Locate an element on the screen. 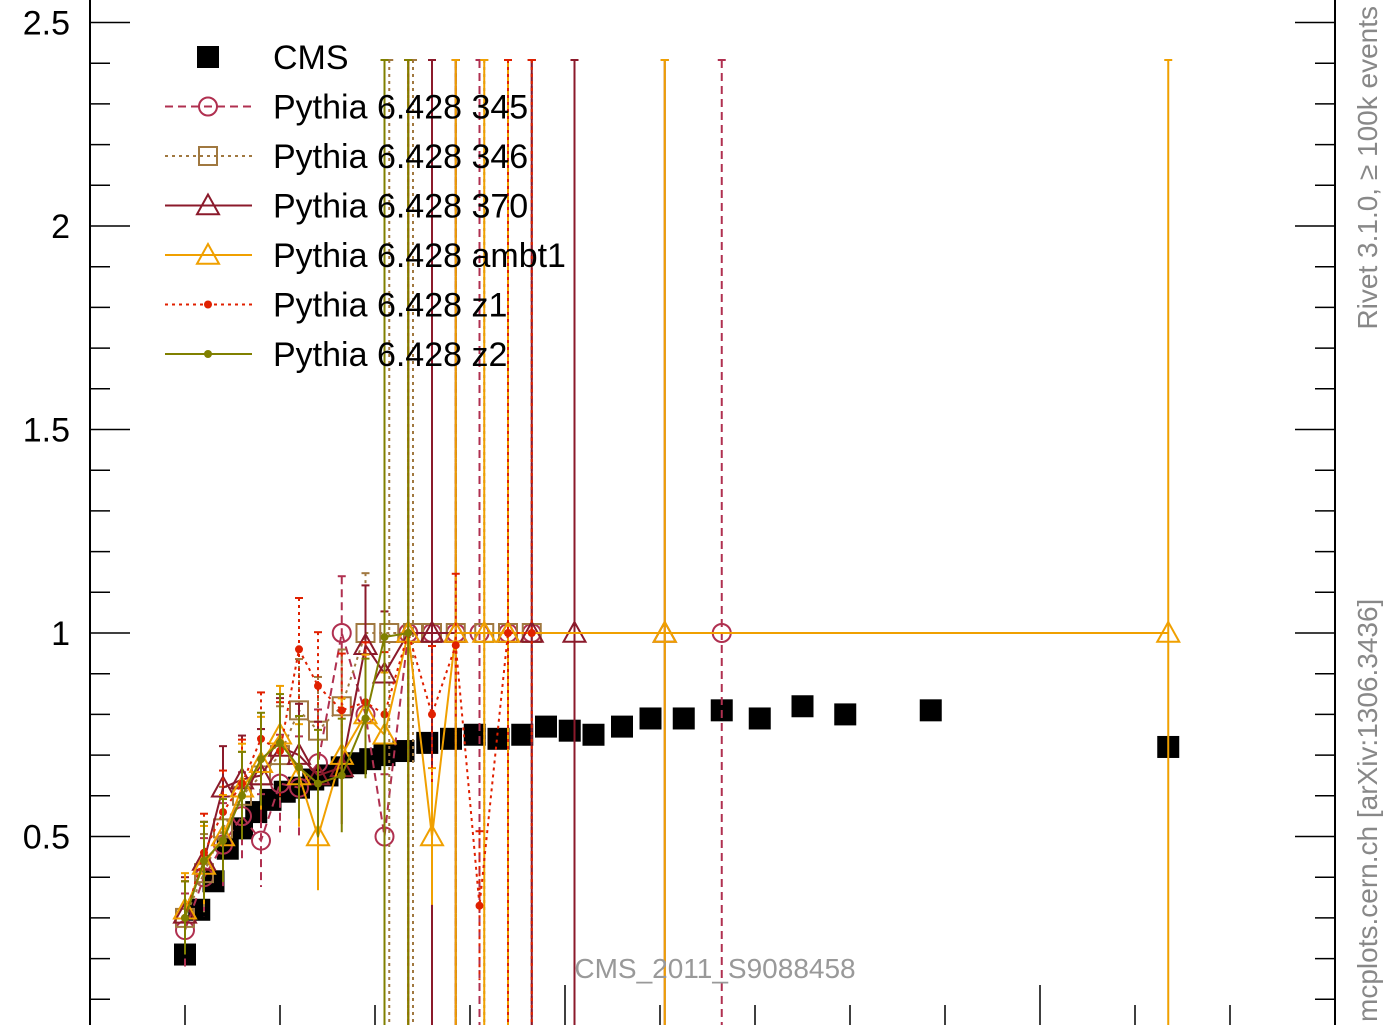 Image resolution: width=1388 pixels, height=1025 pixels. legend-label: CMS is located at coordinates (311, 58).